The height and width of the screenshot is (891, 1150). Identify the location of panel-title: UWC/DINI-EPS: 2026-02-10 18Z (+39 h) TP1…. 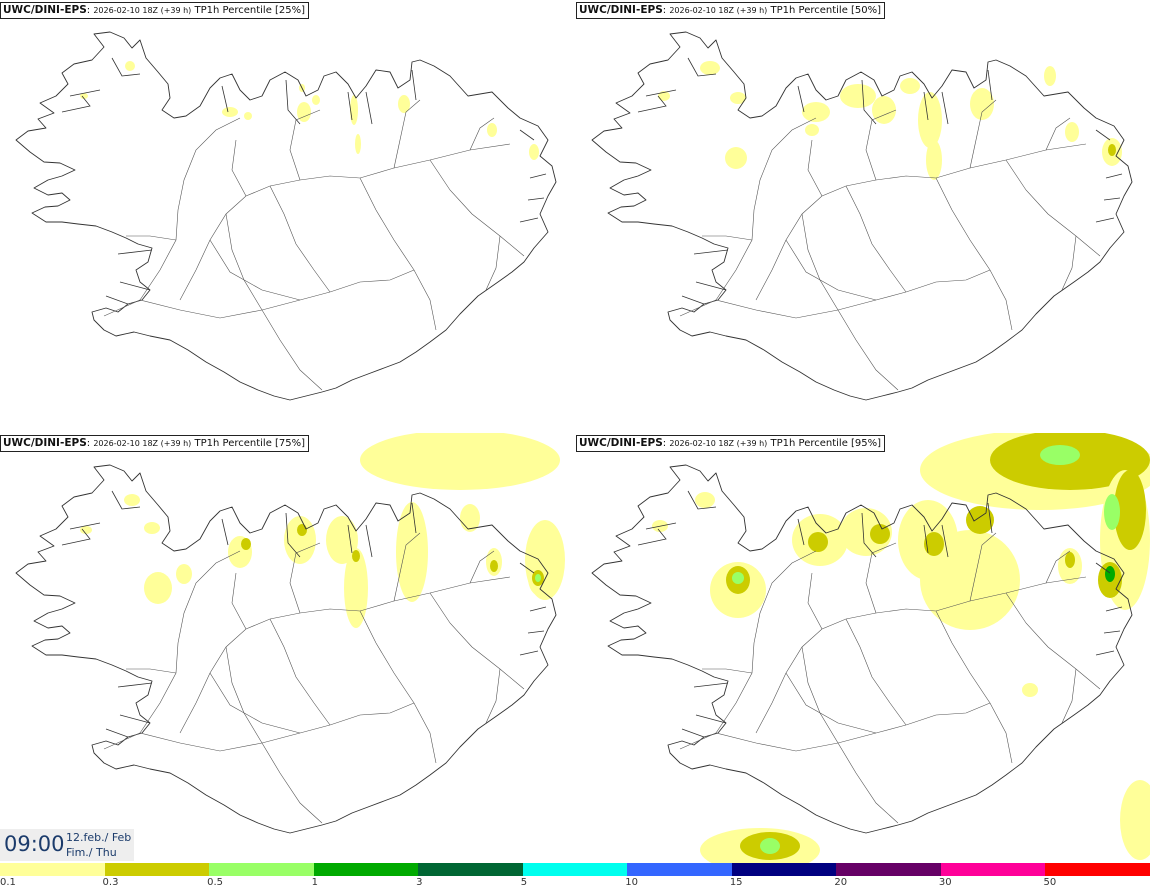
(731, 443).